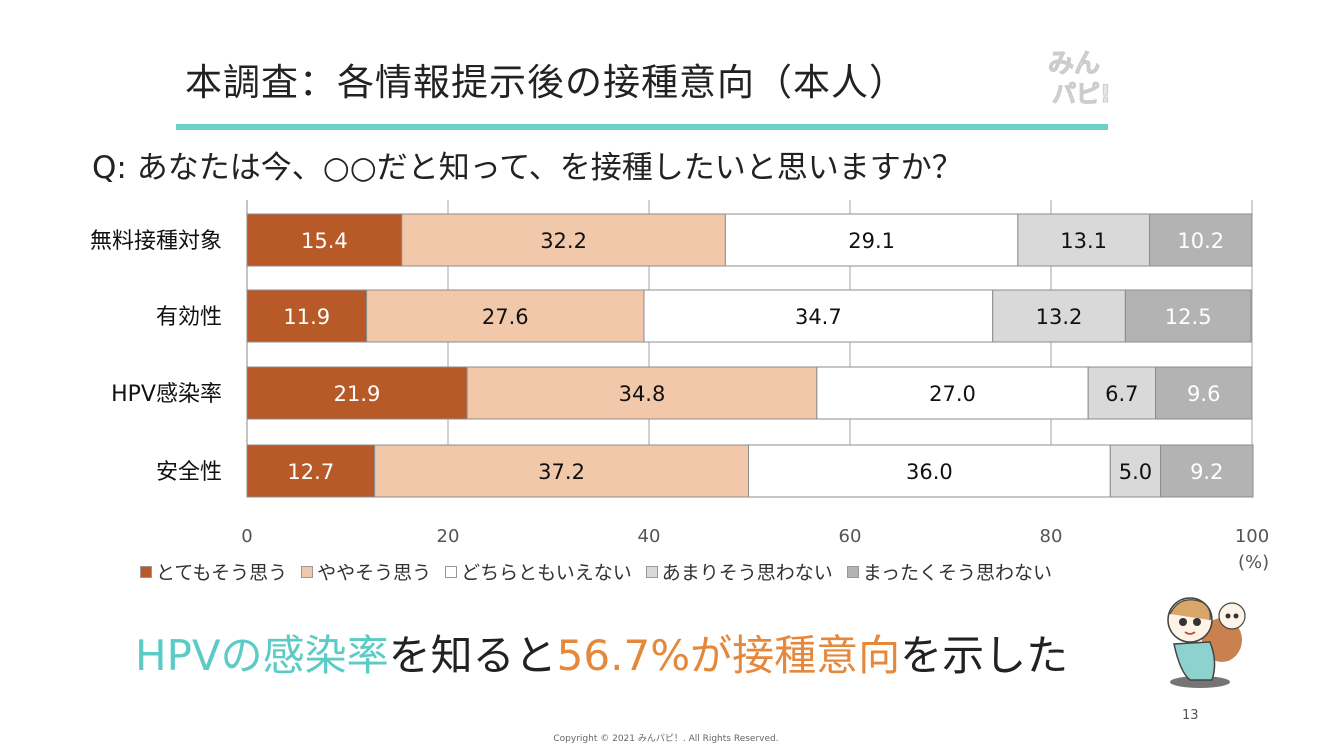 The image size is (1332, 754). I want to click on data-label: 27.0, so click(952, 394).